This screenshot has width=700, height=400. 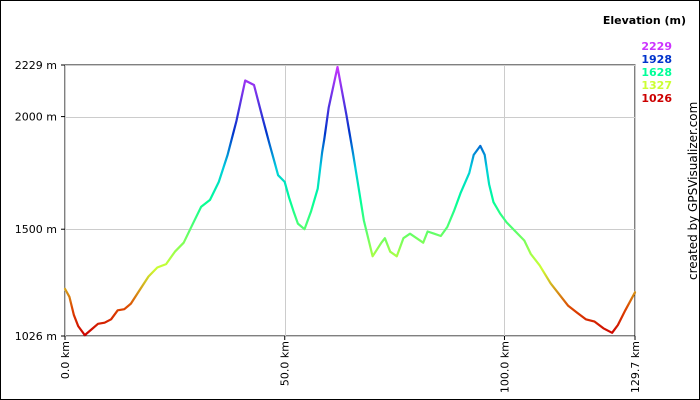 I want to click on legend-entry: 1327, so click(x=656, y=85).